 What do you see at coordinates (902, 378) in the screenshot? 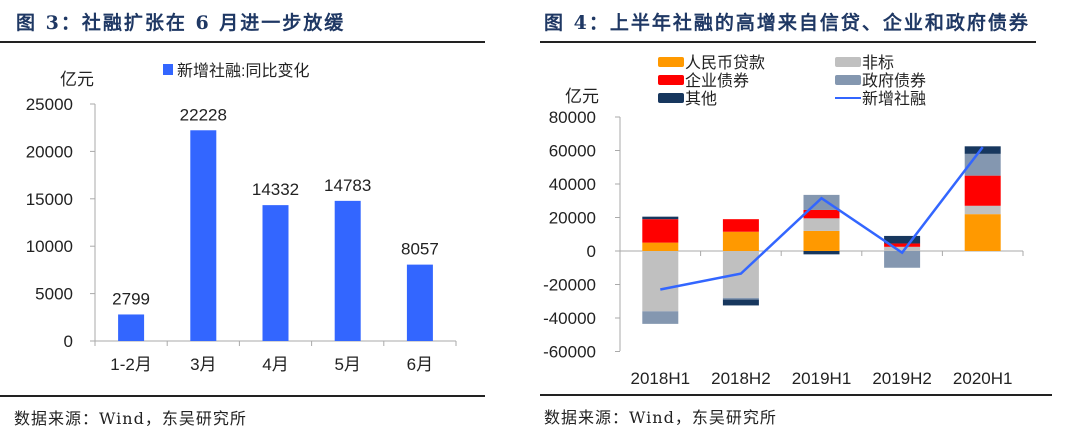
I see `x-category-label: 2019H2` at bounding box center [902, 378].